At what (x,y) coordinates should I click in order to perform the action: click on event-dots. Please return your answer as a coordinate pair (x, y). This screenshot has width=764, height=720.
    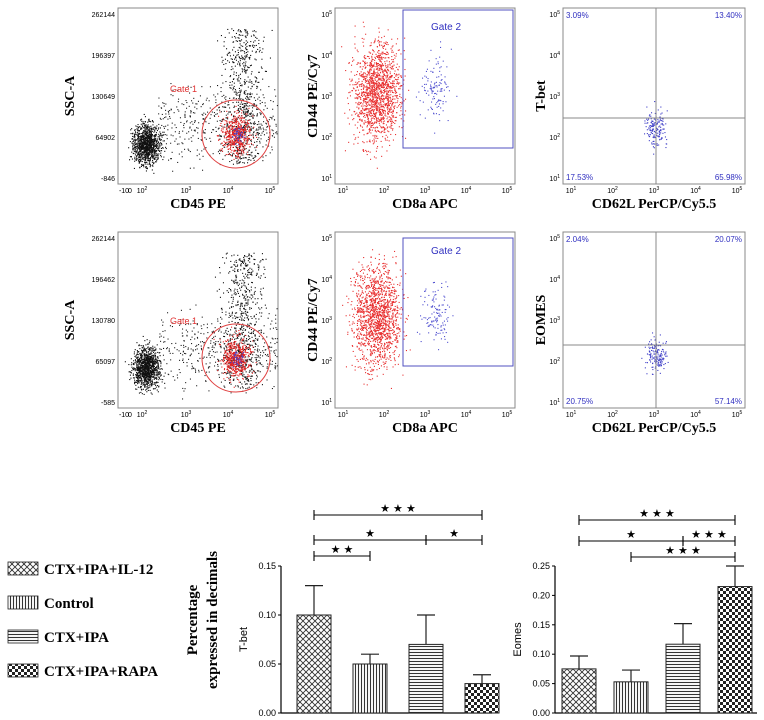
    Looking at the image, I should click on (399, 95).